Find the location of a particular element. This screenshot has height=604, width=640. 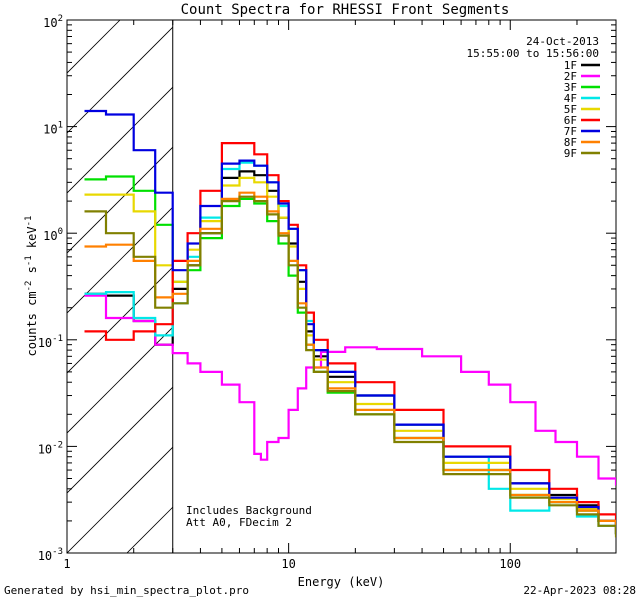

legend-label-6F: 6F is located at coordinates (570, 120).